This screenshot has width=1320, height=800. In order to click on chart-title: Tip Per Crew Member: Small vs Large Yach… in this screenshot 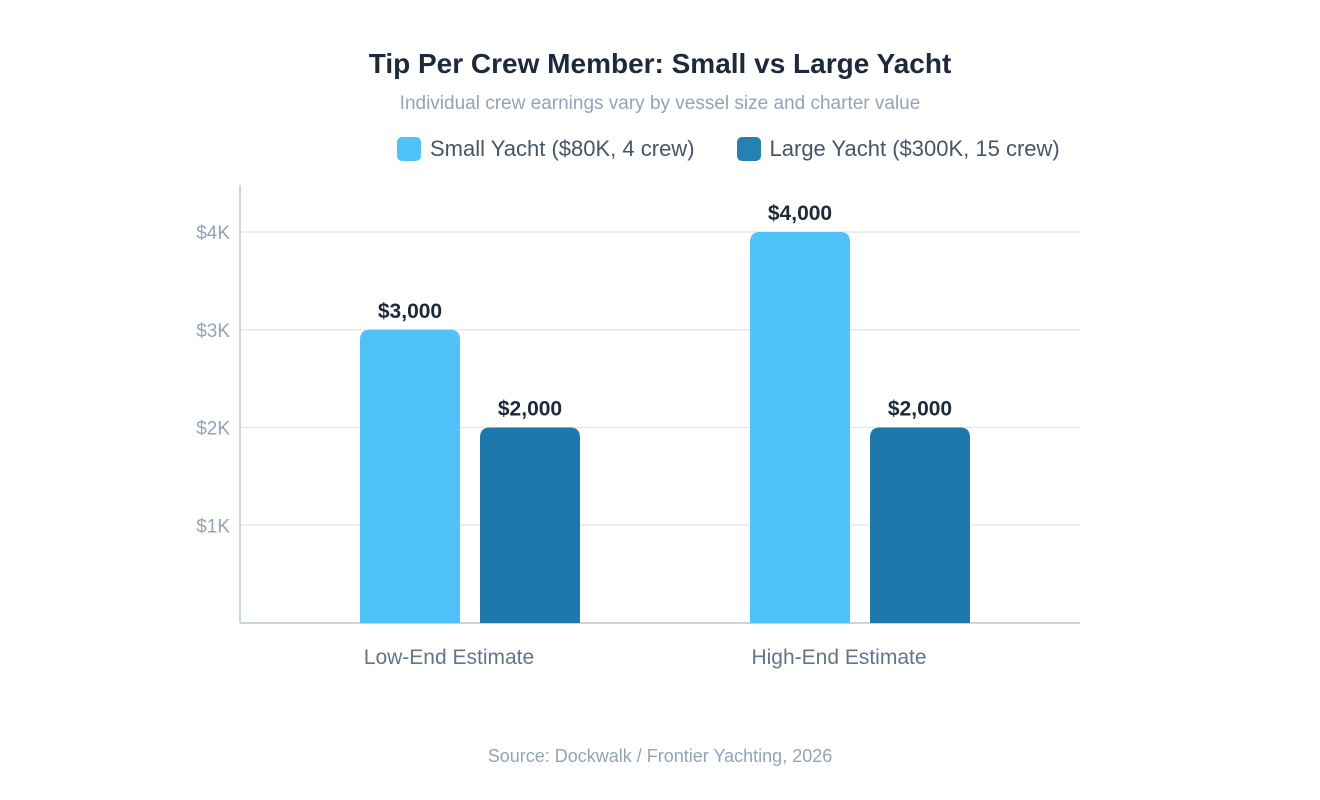, I will do `click(660, 63)`.